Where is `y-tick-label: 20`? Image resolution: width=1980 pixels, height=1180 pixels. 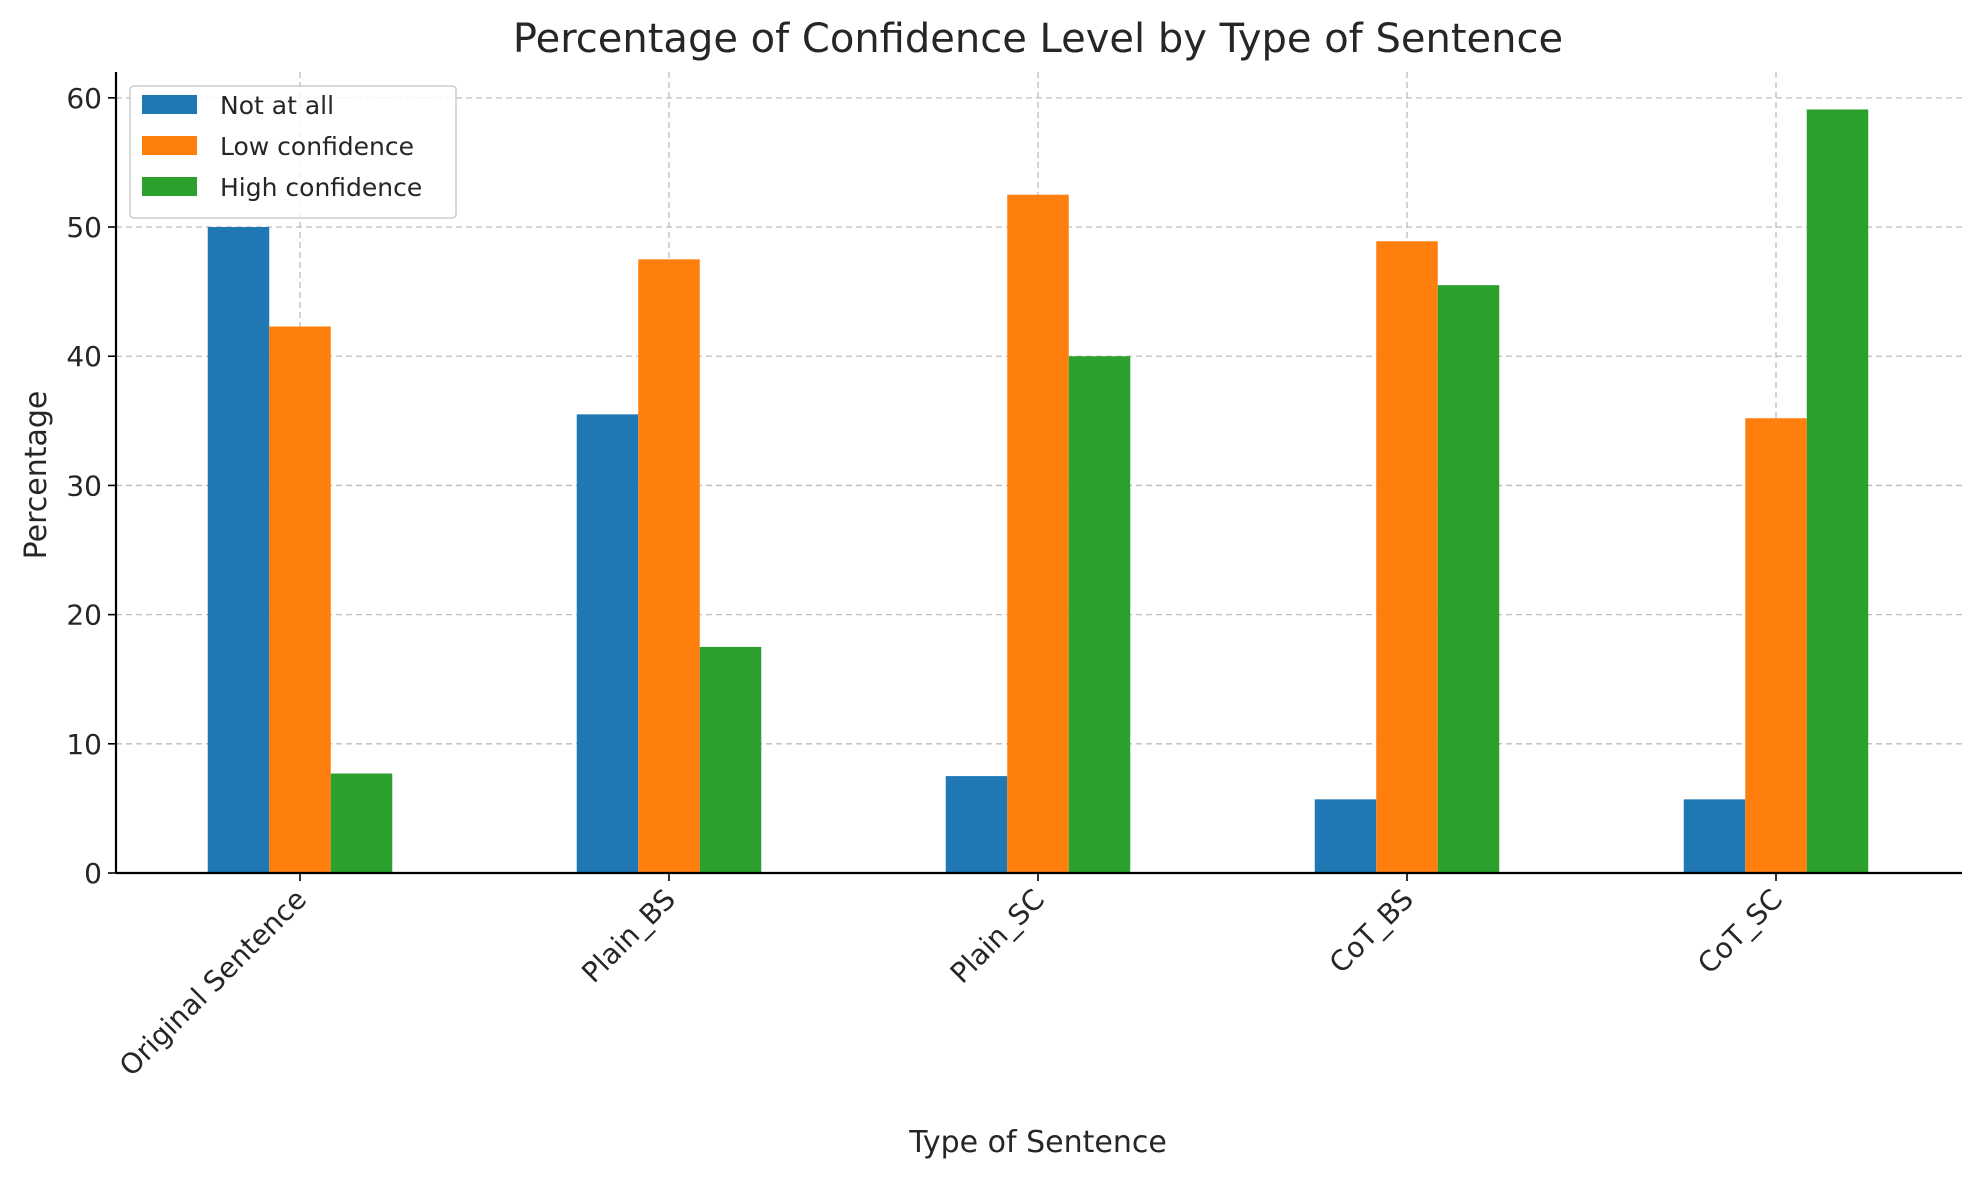
y-tick-label: 20 is located at coordinates (84, 615).